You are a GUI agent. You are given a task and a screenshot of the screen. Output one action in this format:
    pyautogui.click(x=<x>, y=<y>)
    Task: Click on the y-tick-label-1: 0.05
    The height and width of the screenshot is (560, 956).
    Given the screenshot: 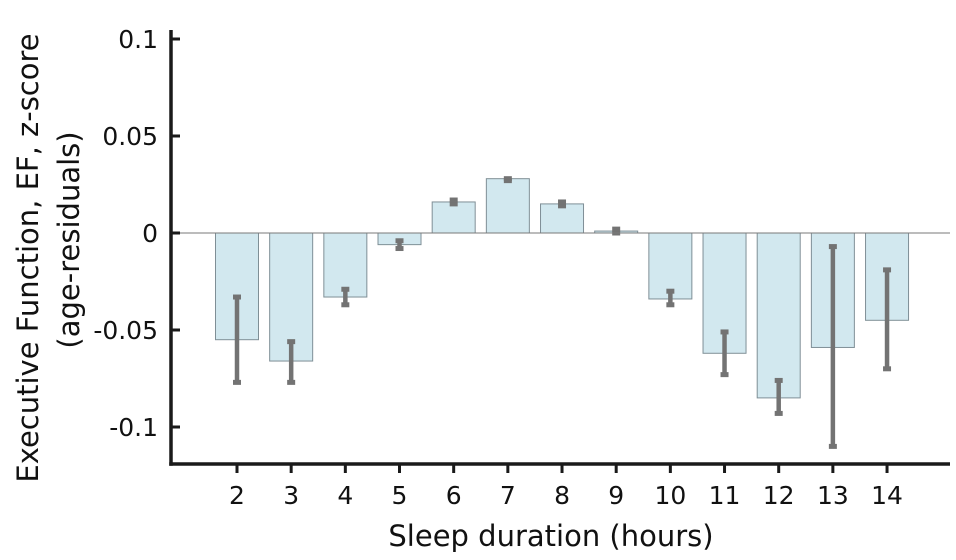 What is the action you would take?
    pyautogui.click(x=130, y=136)
    